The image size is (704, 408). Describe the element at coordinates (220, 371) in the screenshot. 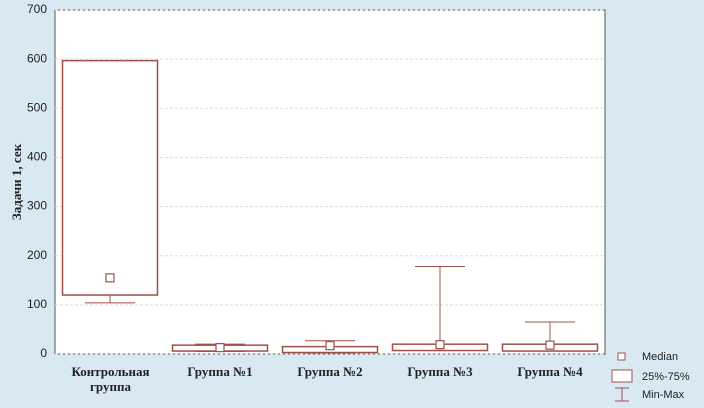

I see `x-tick-label: Группа №1` at that location.